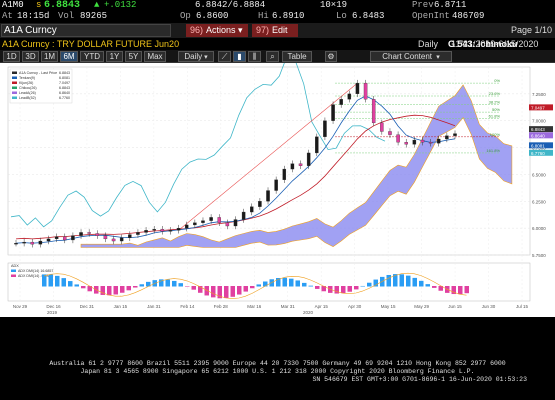 The width and height of the screenshot is (555, 400). I want to click on size: 10×19, so click(334, 5).